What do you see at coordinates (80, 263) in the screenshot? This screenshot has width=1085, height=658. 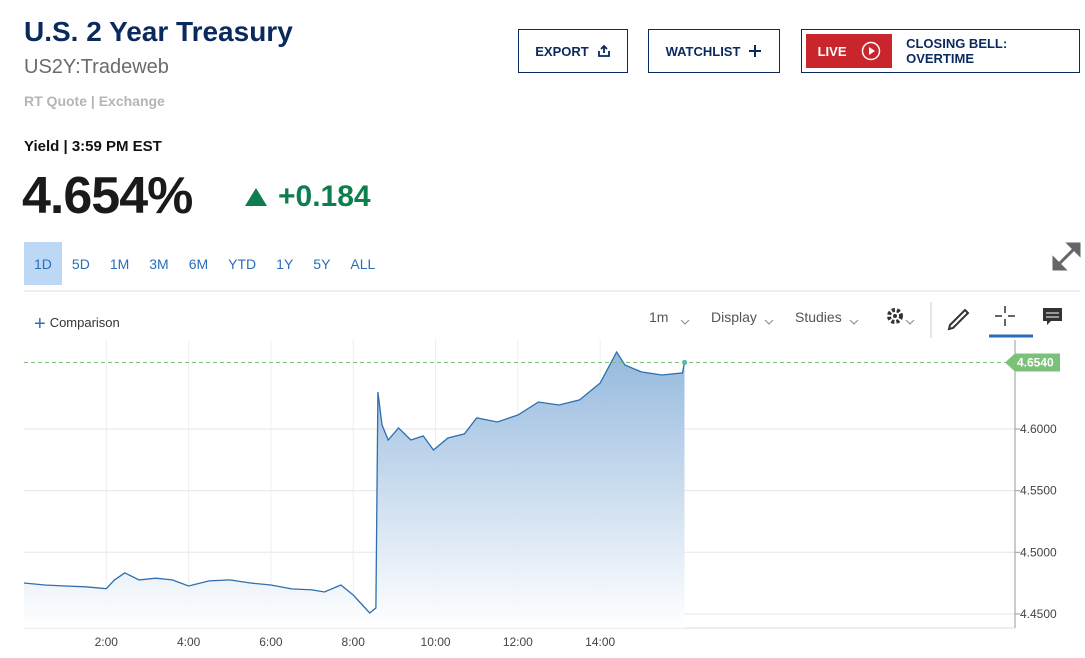 I see `range-tab: 5D` at bounding box center [80, 263].